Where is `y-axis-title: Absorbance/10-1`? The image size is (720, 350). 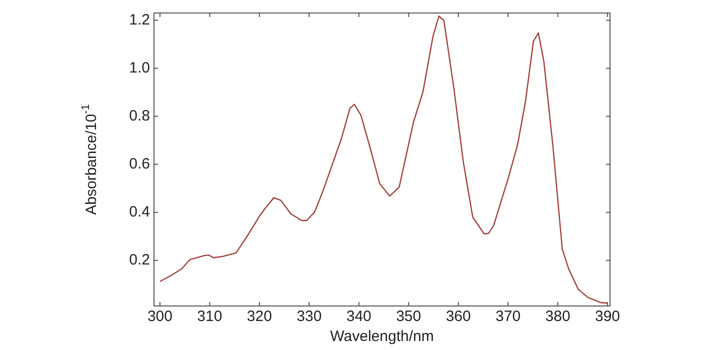 y-axis-title: Absorbance/10-1 is located at coordinates (90, 159).